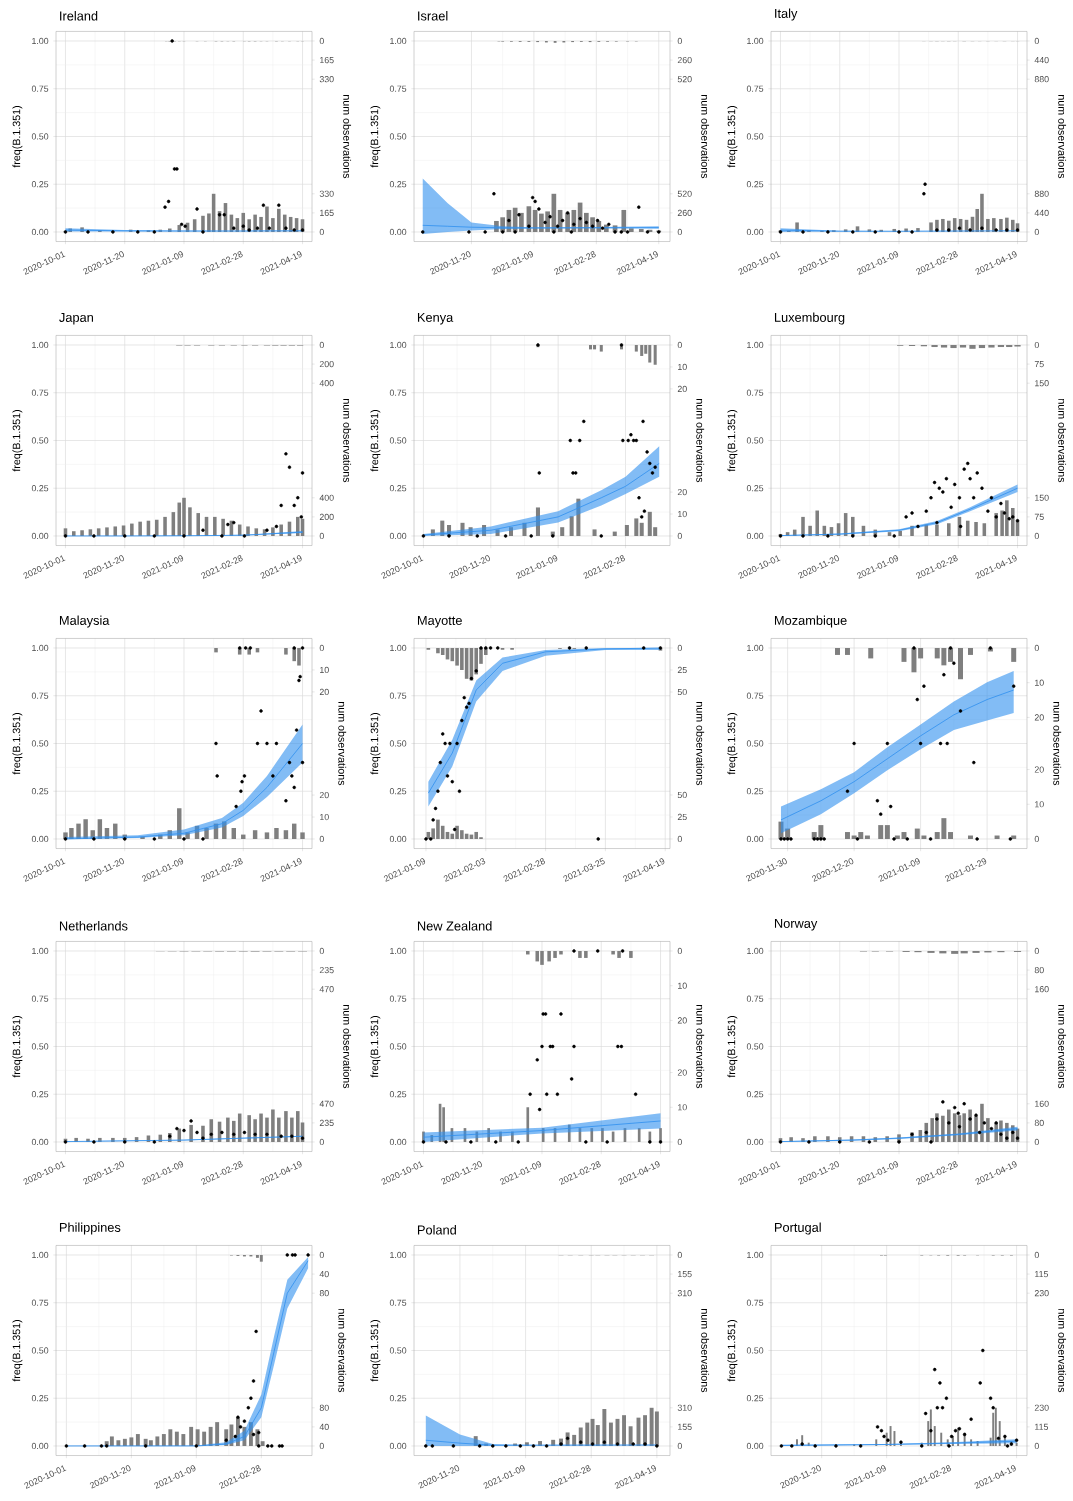 The width and height of the screenshot is (1073, 1501). I want to click on y3-tick-label: 155, so click(685, 1274).